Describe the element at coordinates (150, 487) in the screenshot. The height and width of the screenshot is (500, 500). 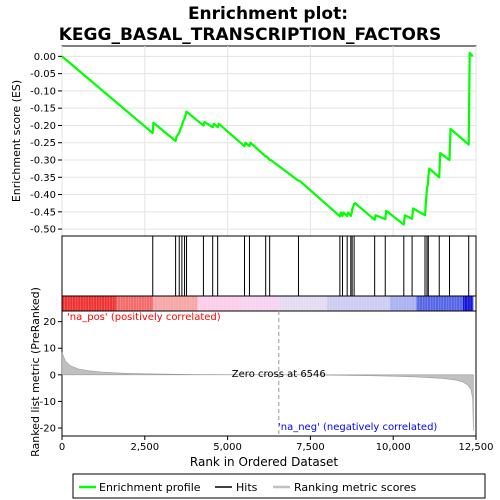
I see `legend-enrichment-profile-label: Enrichment profile` at that location.